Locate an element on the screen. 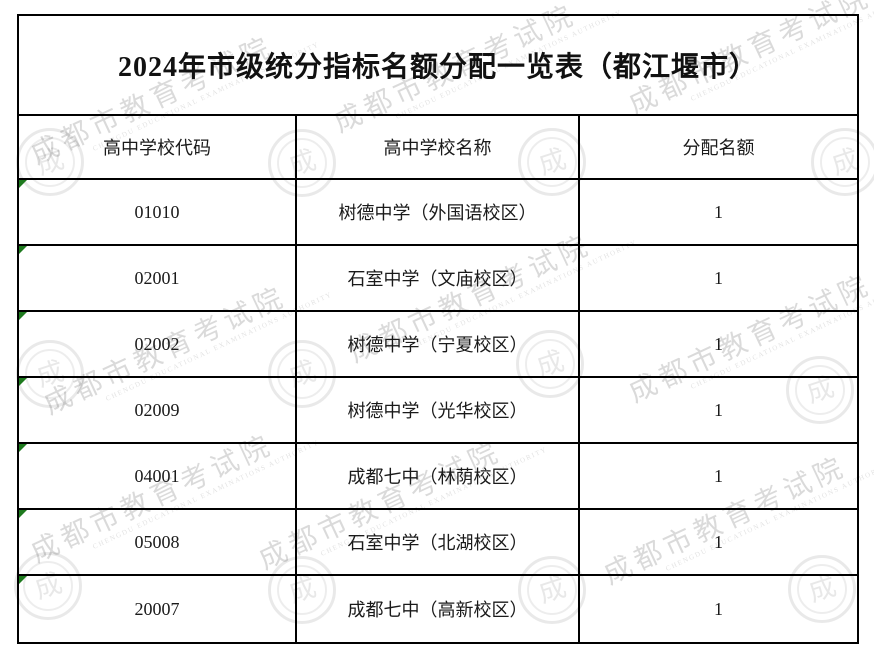  school-code: 20007 is located at coordinates (157, 608).